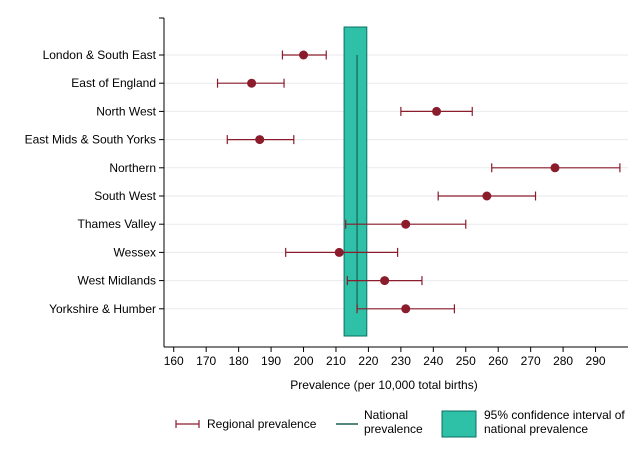 Image resolution: width=638 pixels, height=464 pixels. I want to click on y-tick-label: Wessex, so click(135, 252).